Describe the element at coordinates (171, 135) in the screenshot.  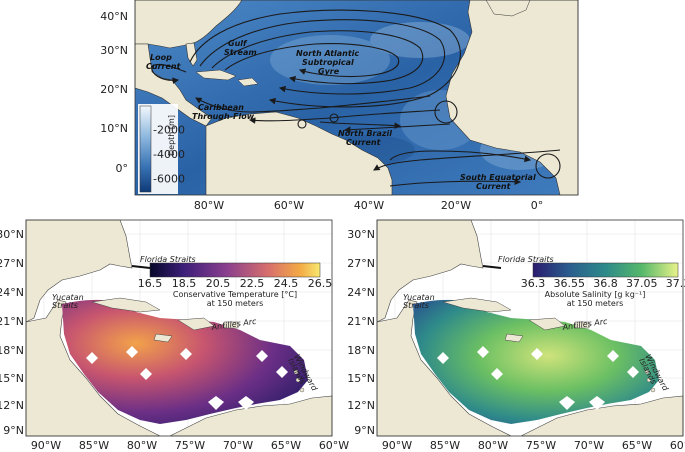
I see `depth-colorbar-label: Depth [m]` at that location.